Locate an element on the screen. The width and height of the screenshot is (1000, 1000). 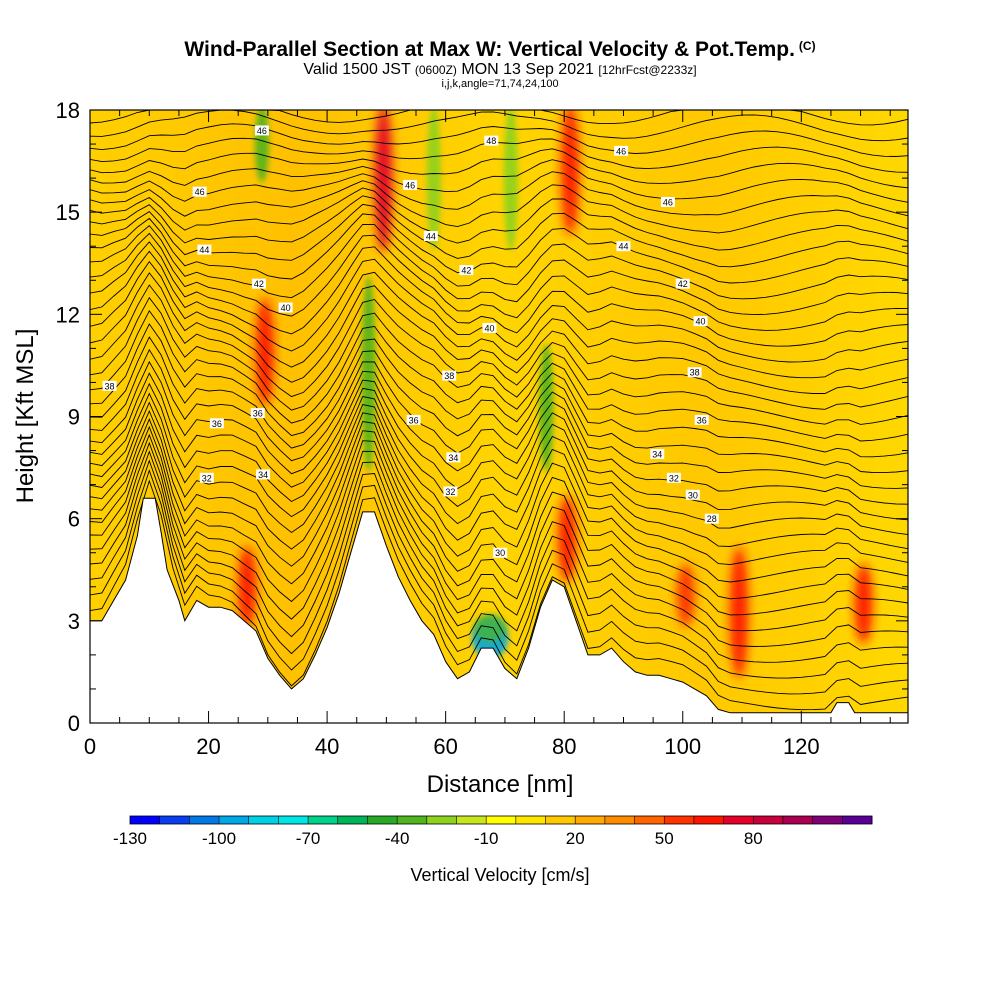
isentrope-label: 32 is located at coordinates (673, 477).